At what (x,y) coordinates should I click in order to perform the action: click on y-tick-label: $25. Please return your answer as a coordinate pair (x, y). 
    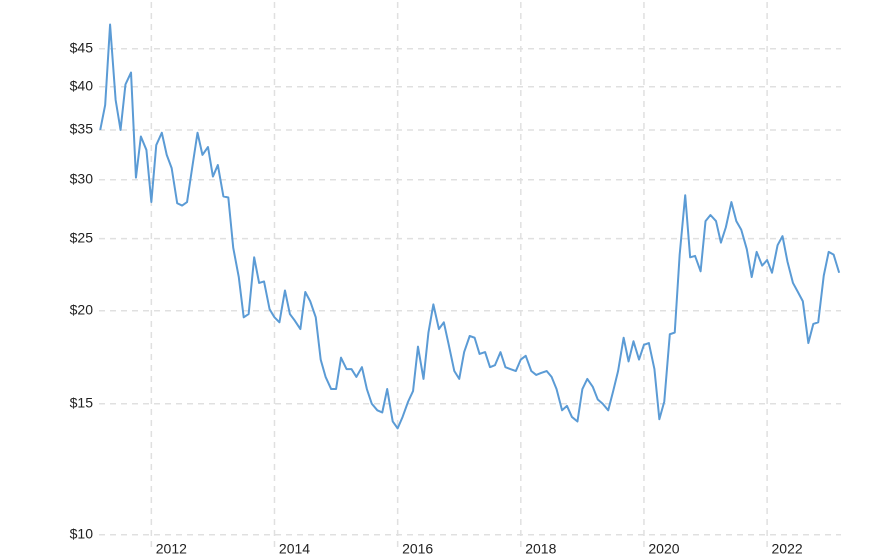
    Looking at the image, I should click on (82, 237).